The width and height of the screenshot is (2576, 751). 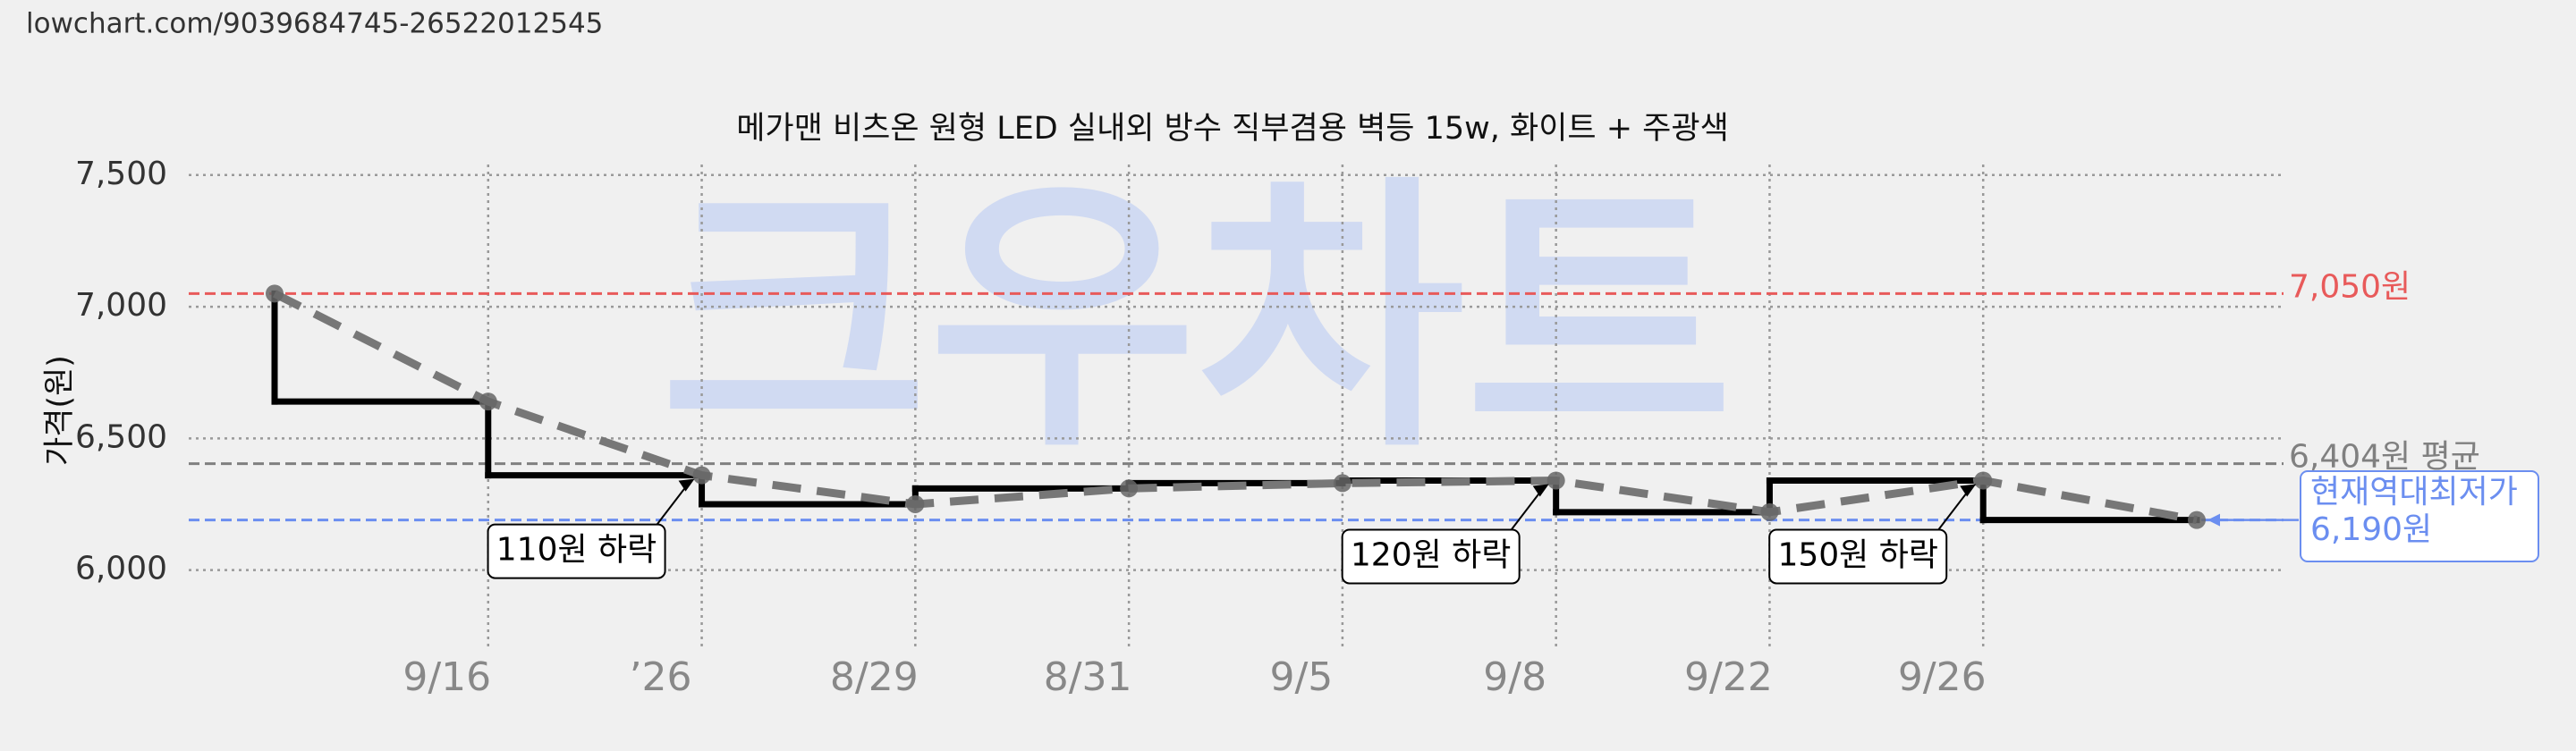 What do you see at coordinates (446, 677) in the screenshot?
I see `x-tick-label: 9/16` at bounding box center [446, 677].